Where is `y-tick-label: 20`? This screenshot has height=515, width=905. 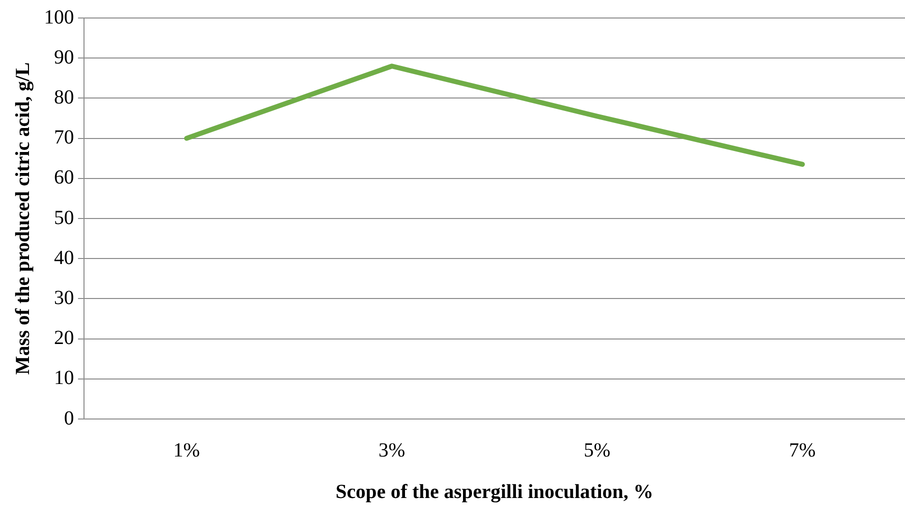
y-tick-label: 20 is located at coordinates (64, 338).